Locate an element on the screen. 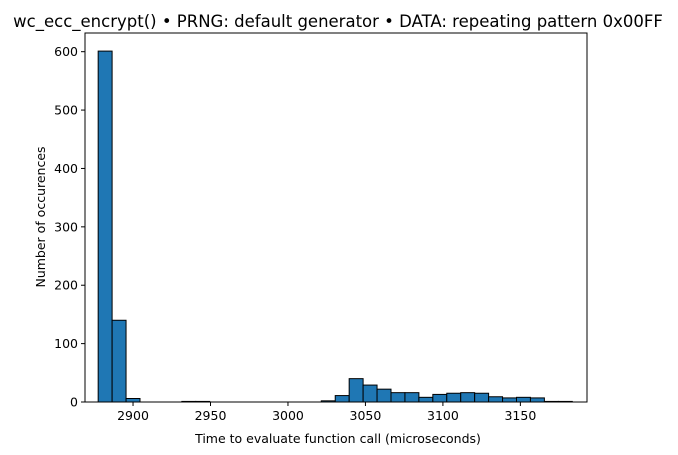 The height and width of the screenshot is (455, 678). y-tick-label: 600 is located at coordinates (66, 51).